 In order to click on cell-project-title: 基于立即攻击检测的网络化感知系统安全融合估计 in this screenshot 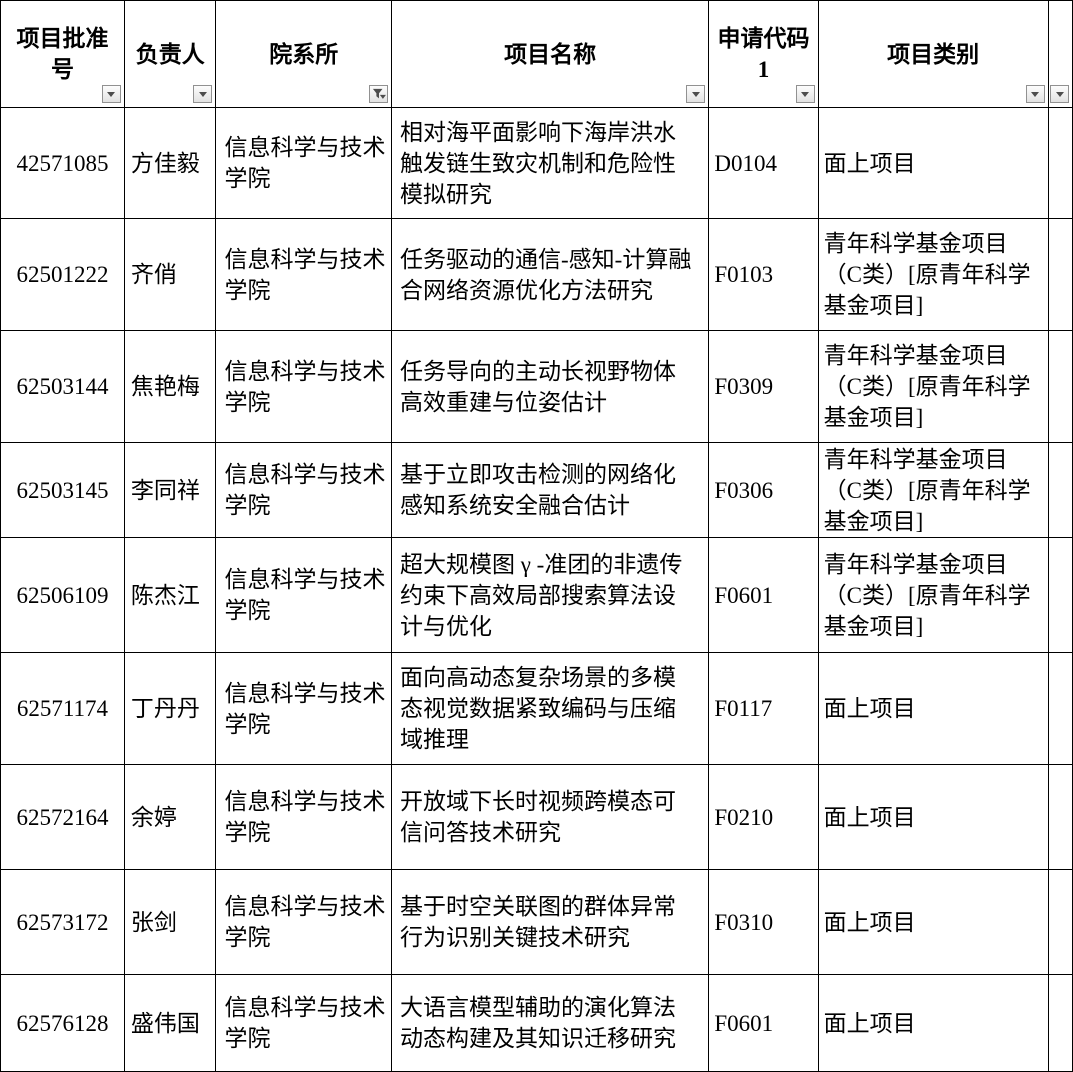, I will do `click(550, 490)`.